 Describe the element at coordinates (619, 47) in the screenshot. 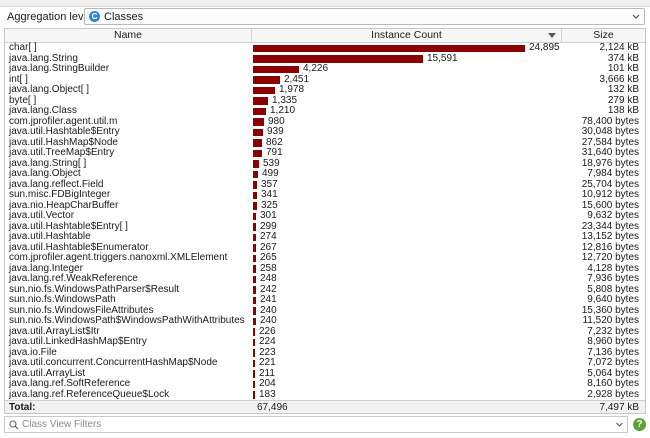

I see `instance-size: 2,124 kB` at that location.